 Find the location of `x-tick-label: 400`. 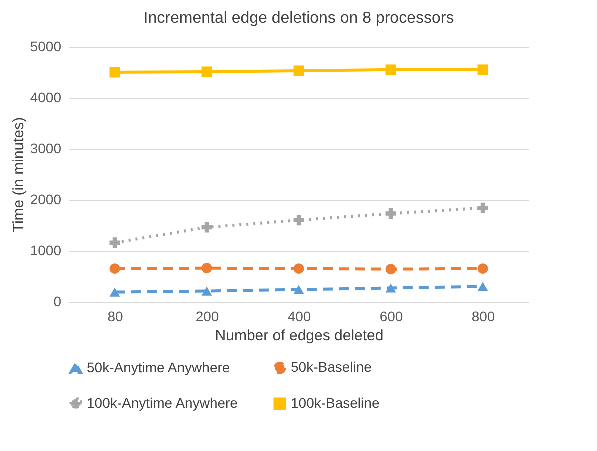

x-tick-label: 400 is located at coordinates (300, 316).